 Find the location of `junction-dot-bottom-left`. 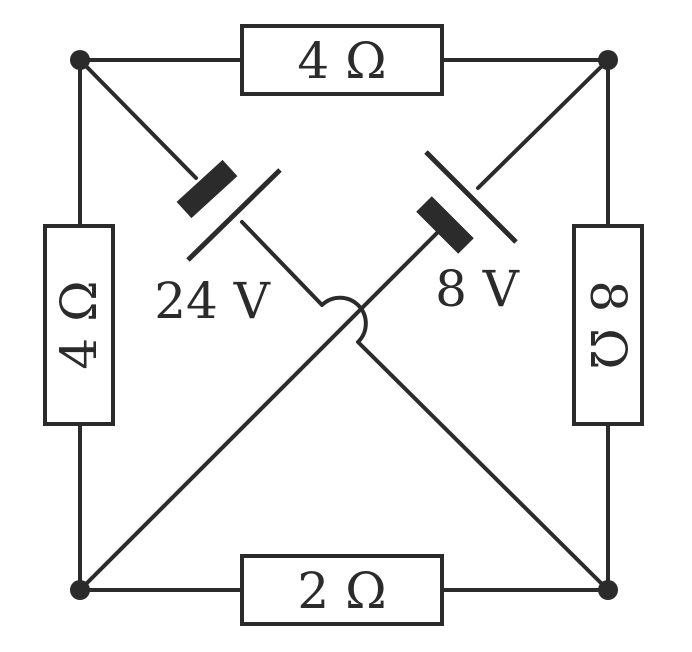

junction-dot-bottom-left is located at coordinates (80, 590).